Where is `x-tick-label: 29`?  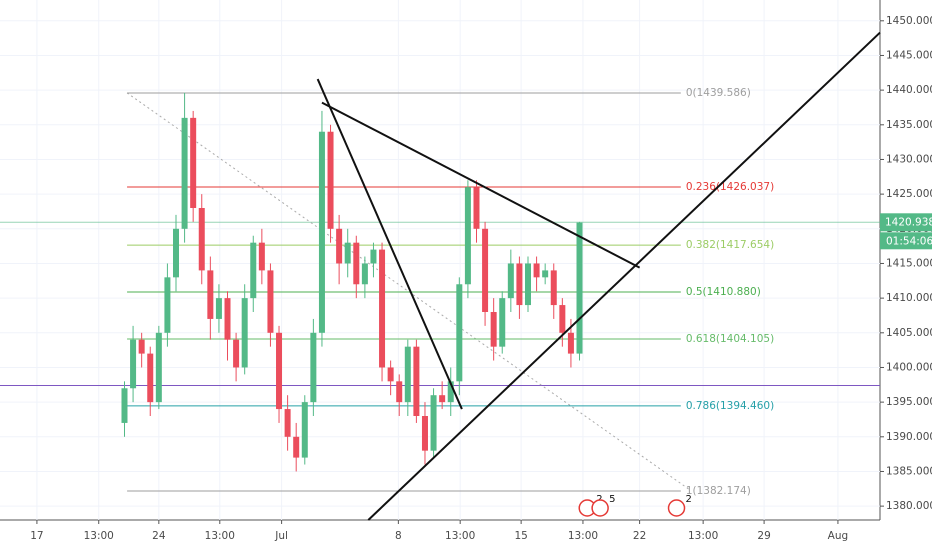 x-tick-label: 29 is located at coordinates (763, 536).